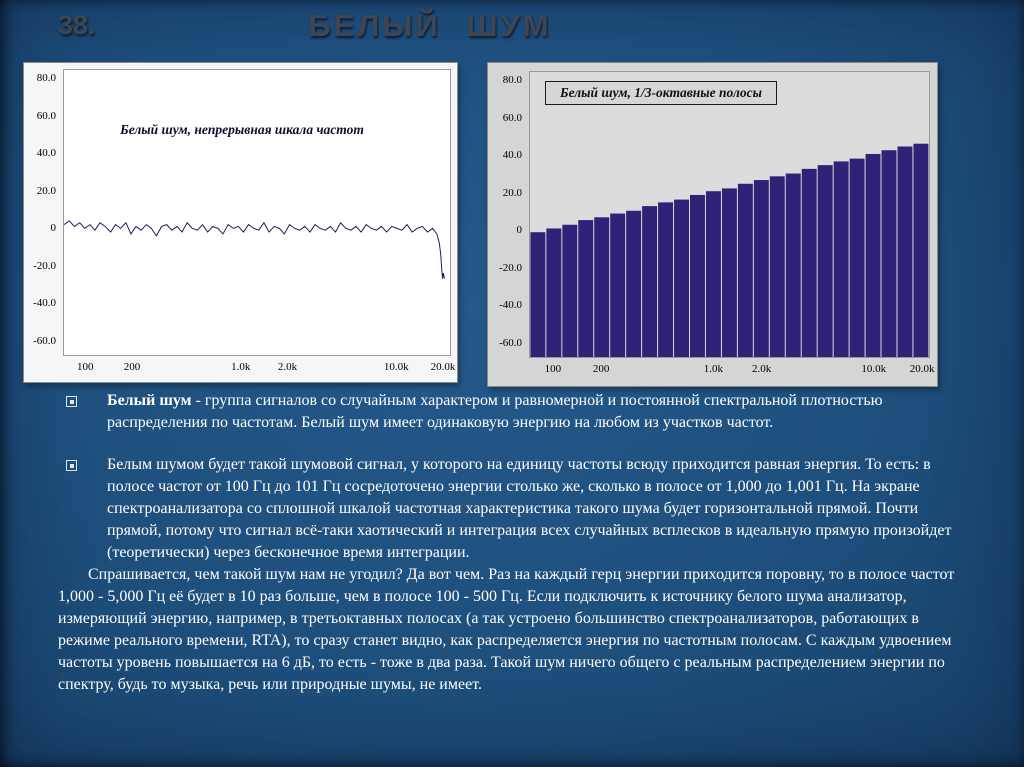  Describe the element at coordinates (242, 129) in the screenshot. I see `line-chart-title: Белый шум, непрерывная шкала частот` at that location.